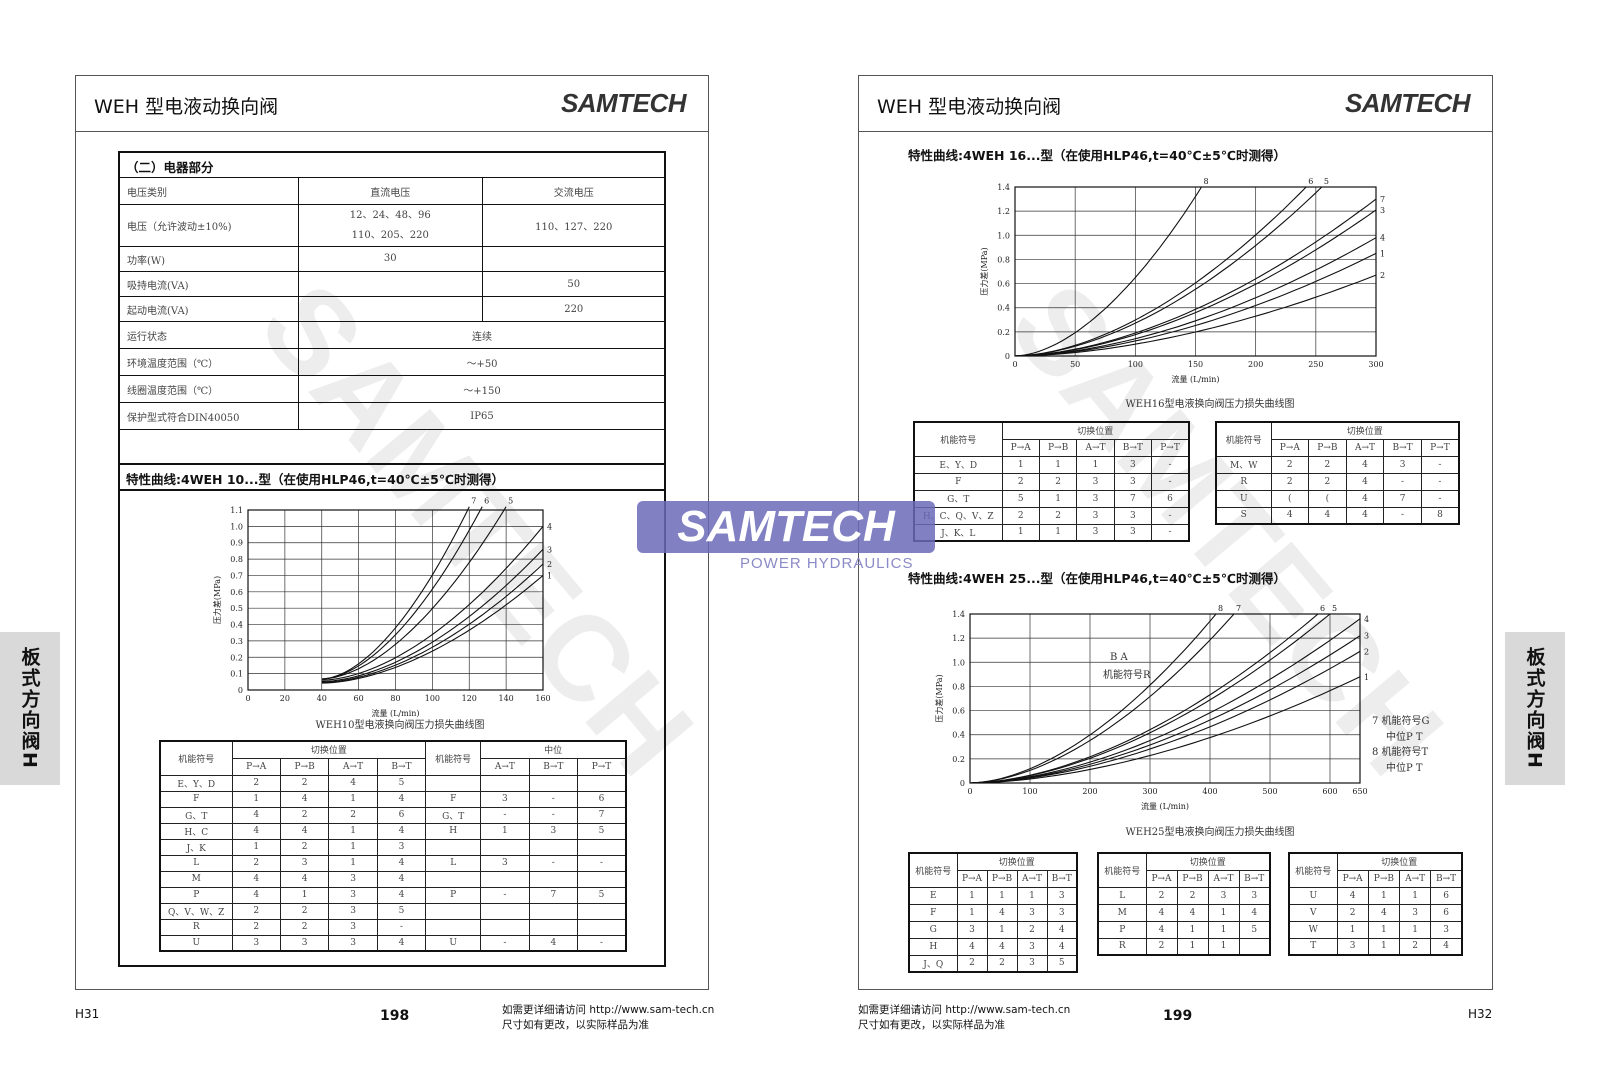 The height and width of the screenshot is (1086, 1600). What do you see at coordinates (553, 749) in the screenshot?
I see `header-cell: 中位` at bounding box center [553, 749].